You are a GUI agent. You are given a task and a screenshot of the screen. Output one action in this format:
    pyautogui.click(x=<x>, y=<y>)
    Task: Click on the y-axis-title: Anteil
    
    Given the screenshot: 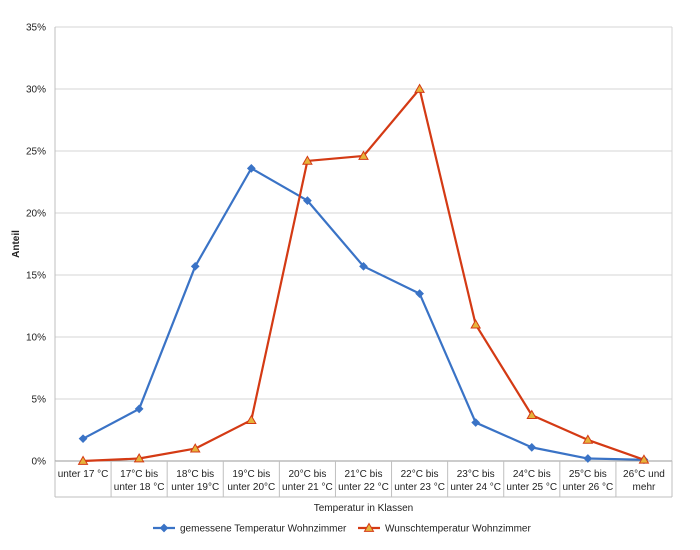 What is the action you would take?
    pyautogui.click(x=16, y=244)
    